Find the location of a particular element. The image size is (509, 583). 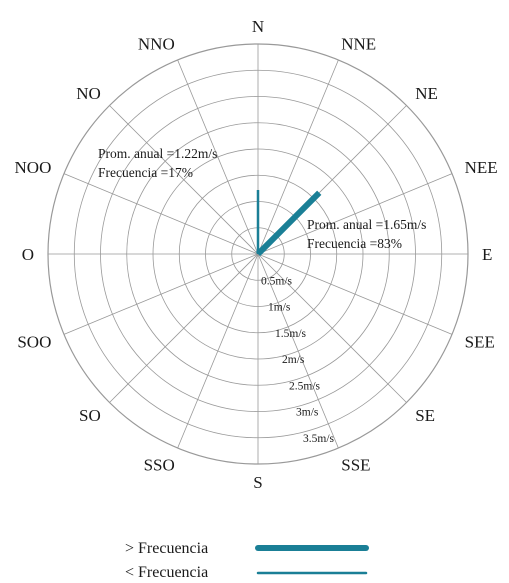

ring-speed-label: 1m/s is located at coordinates (279, 308).